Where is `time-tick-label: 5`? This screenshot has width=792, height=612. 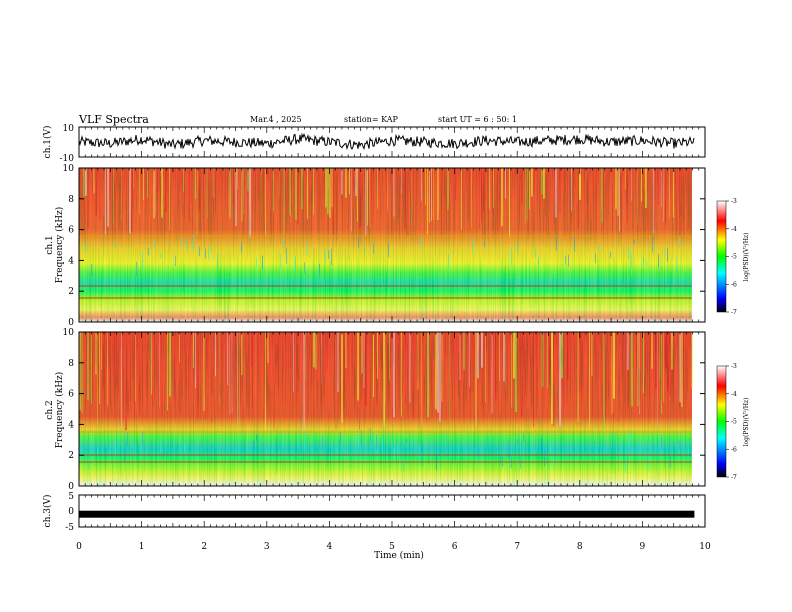 time-tick-label: 5 is located at coordinates (392, 547).